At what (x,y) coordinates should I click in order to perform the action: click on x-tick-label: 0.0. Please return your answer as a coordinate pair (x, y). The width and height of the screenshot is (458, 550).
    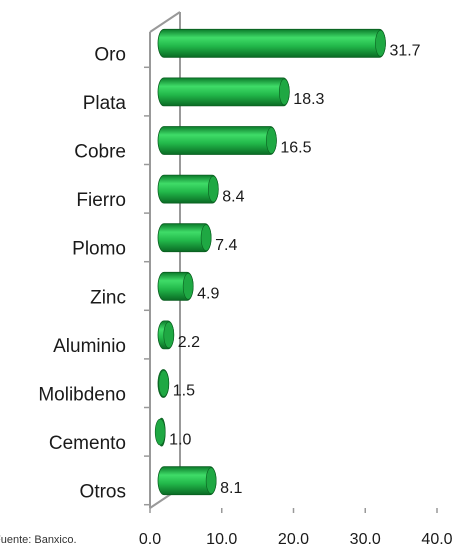
    Looking at the image, I should click on (150, 539).